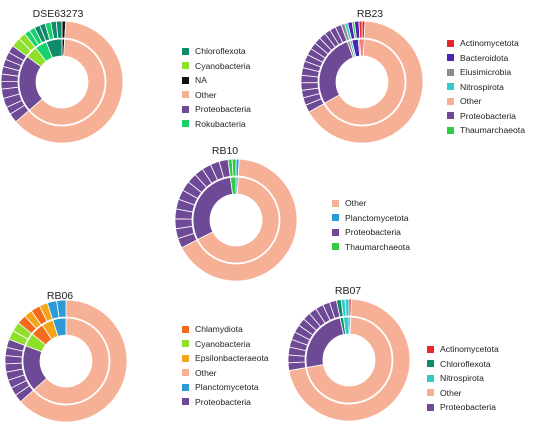 This screenshot has width=550, height=441. I want to click on chart-title-rb06: RB06, so click(60, 296).